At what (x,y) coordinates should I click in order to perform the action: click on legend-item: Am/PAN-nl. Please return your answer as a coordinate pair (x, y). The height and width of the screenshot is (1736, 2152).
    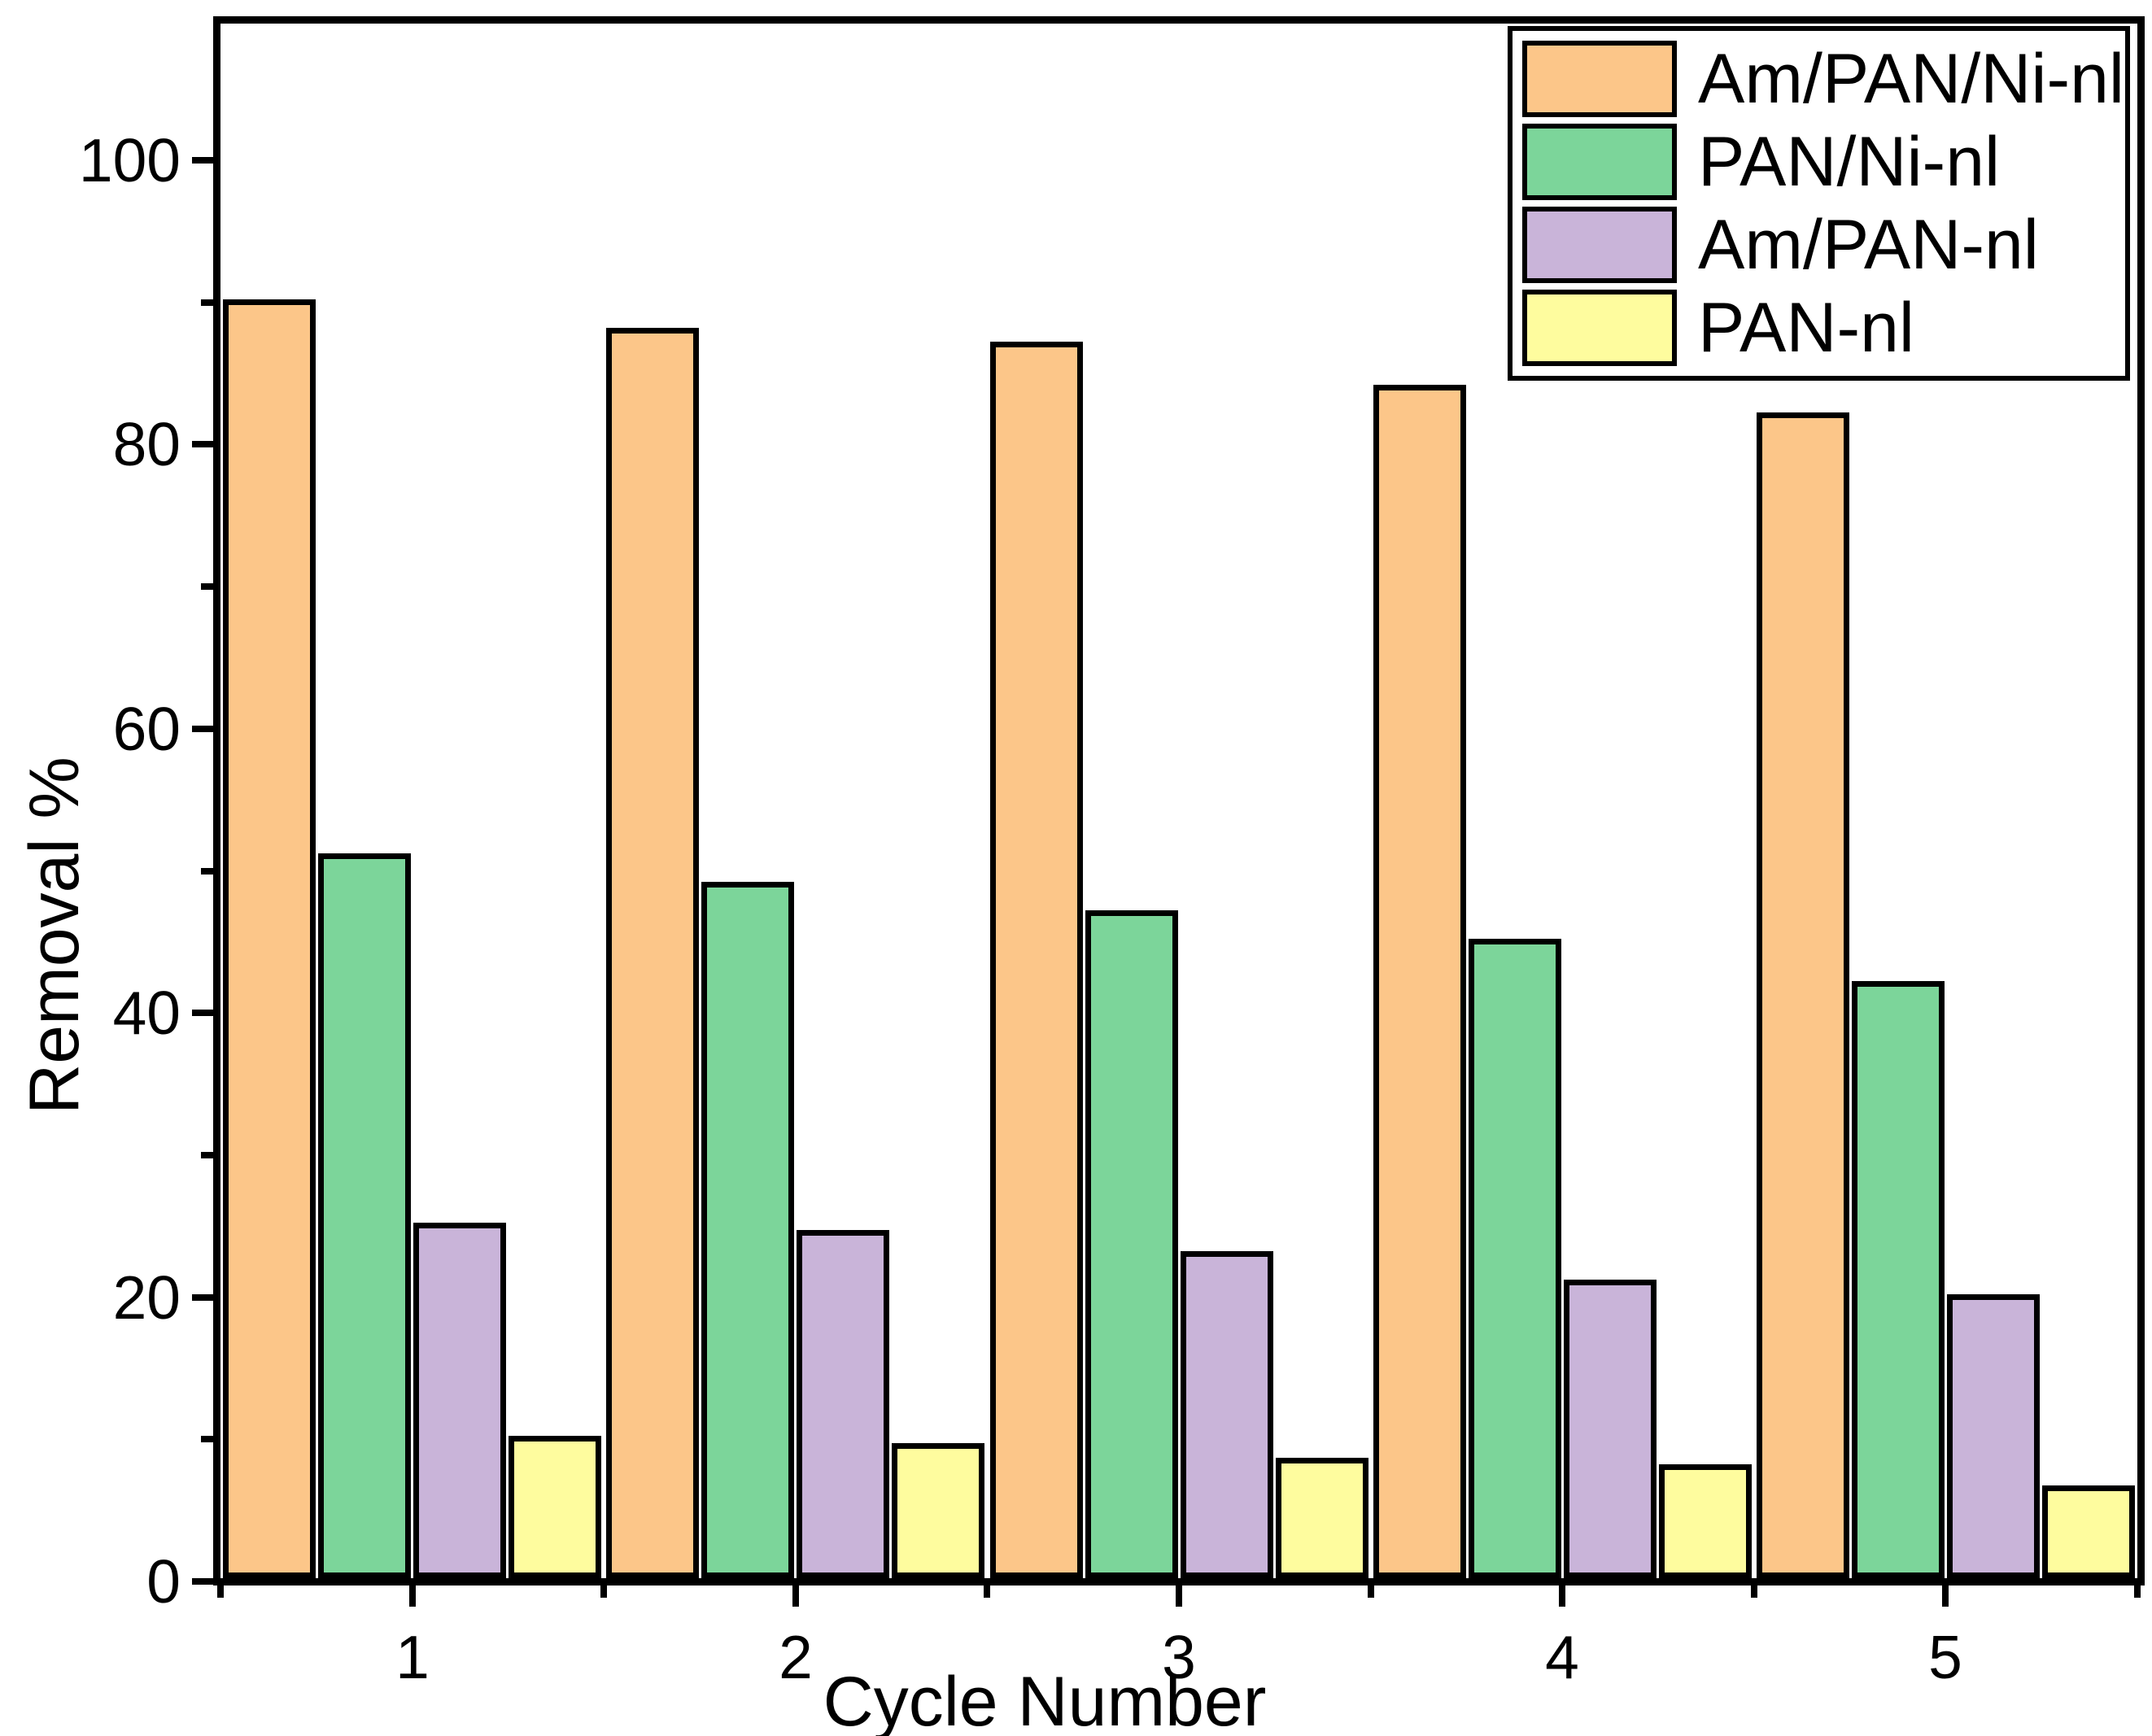
    Looking at the image, I should click on (1823, 245).